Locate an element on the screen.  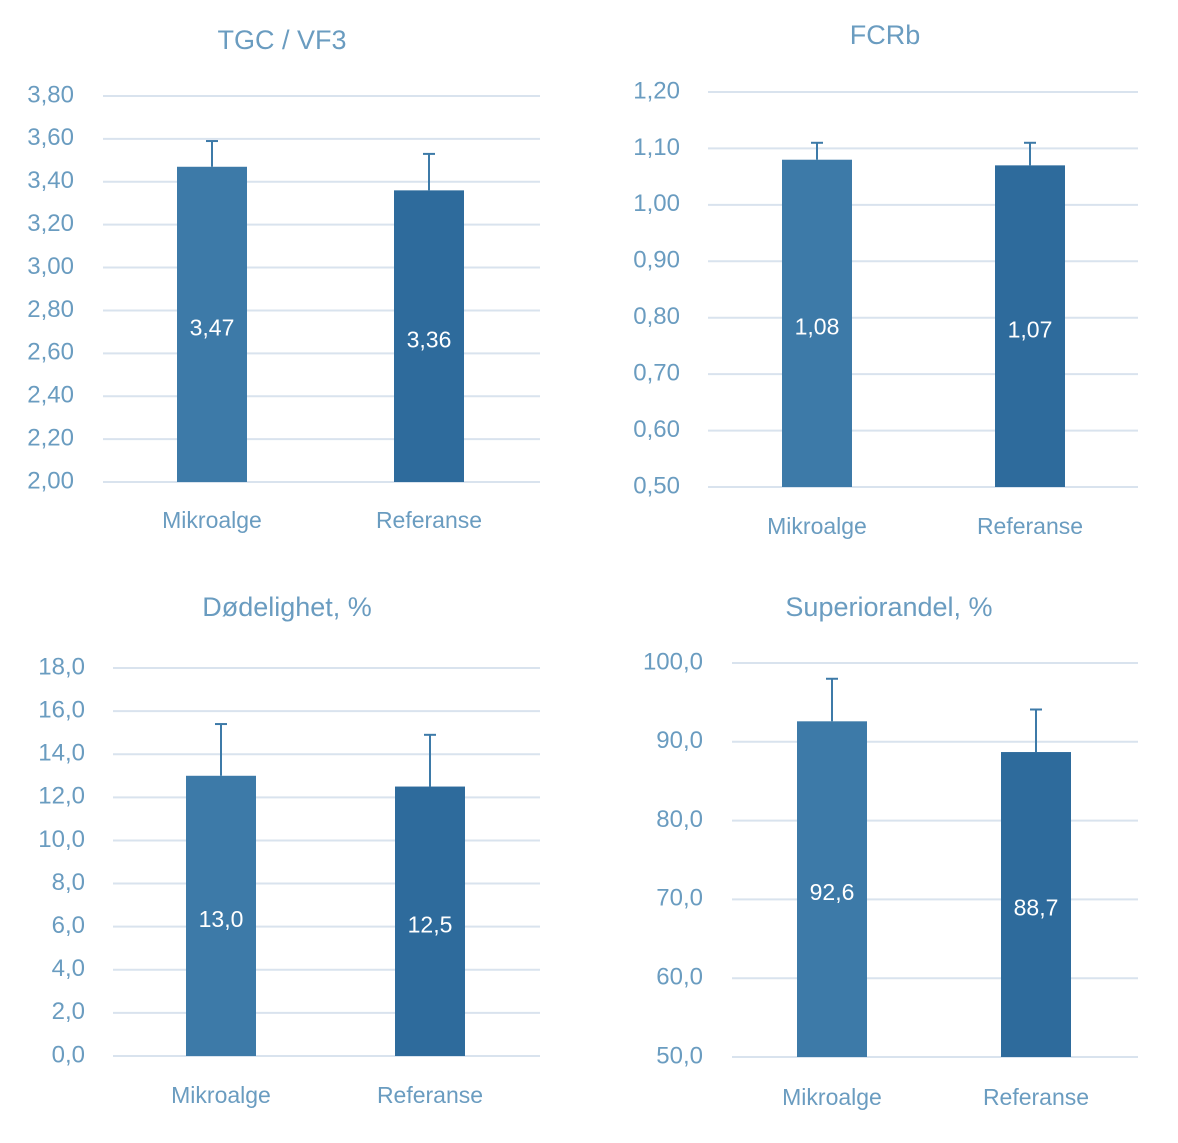
y-tick-label: 0,60 is located at coordinates (656, 429).